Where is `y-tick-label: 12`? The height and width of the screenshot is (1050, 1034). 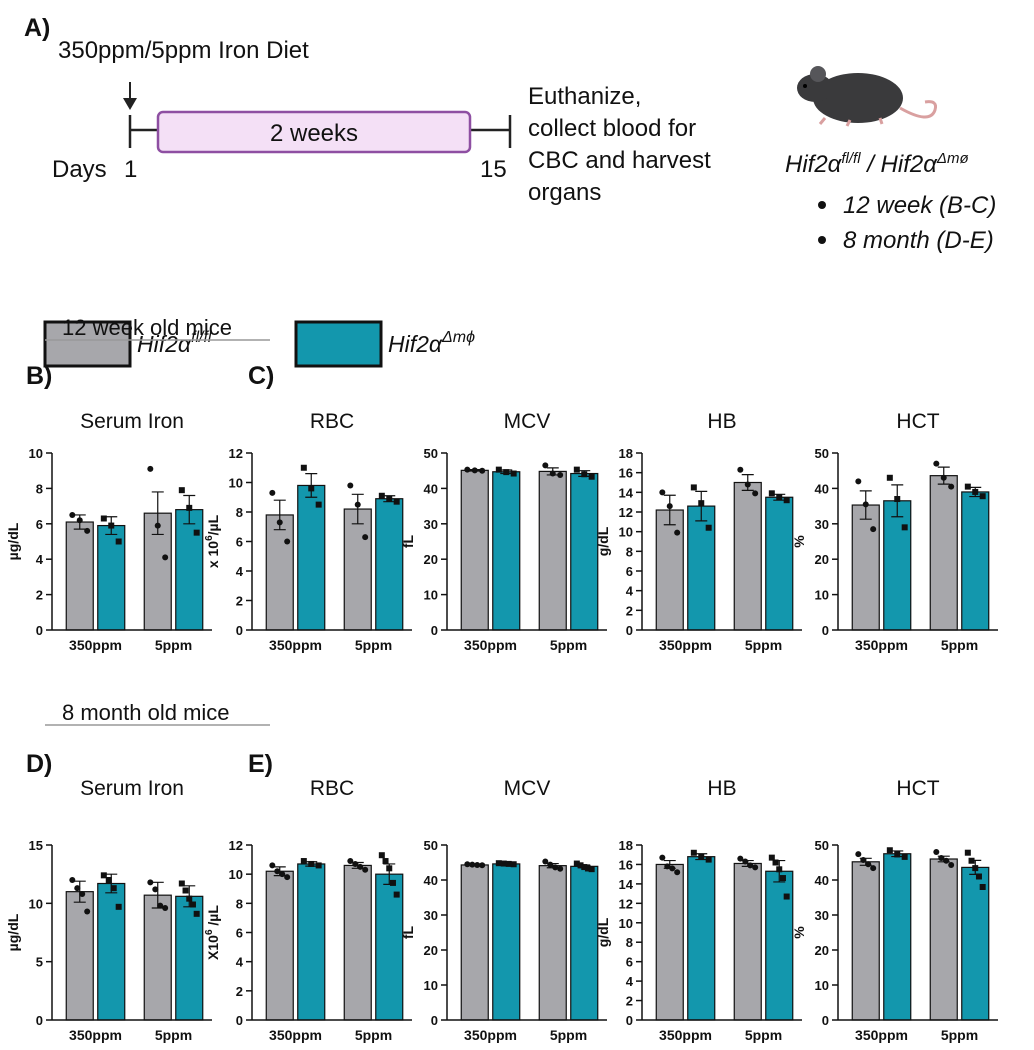
y-tick-label: 12 is located at coordinates (626, 512).